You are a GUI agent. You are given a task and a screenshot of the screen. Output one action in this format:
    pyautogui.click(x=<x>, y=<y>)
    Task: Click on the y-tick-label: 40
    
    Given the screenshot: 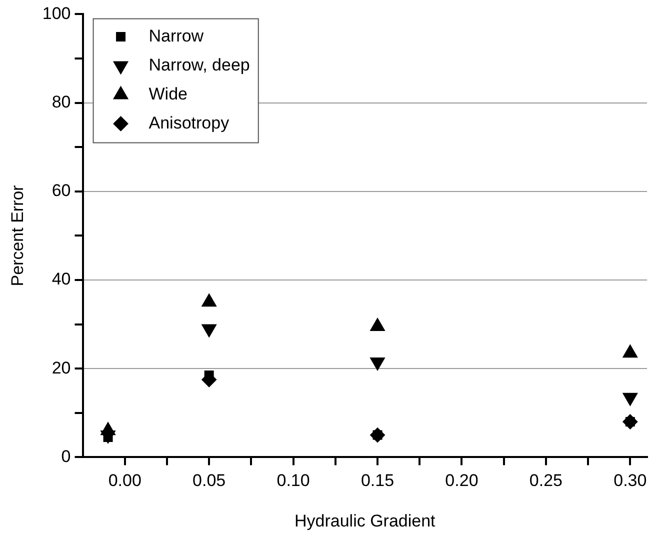 What is the action you would take?
    pyautogui.click(x=61, y=279)
    